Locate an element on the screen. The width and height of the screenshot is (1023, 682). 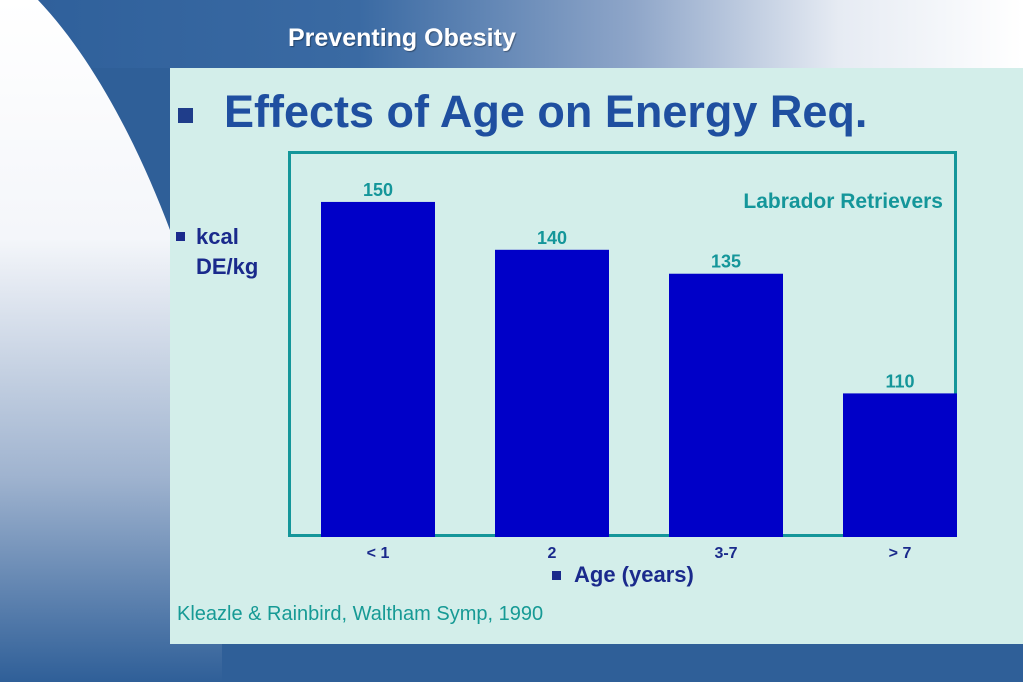
bottom-band is located at coordinates (622, 663).